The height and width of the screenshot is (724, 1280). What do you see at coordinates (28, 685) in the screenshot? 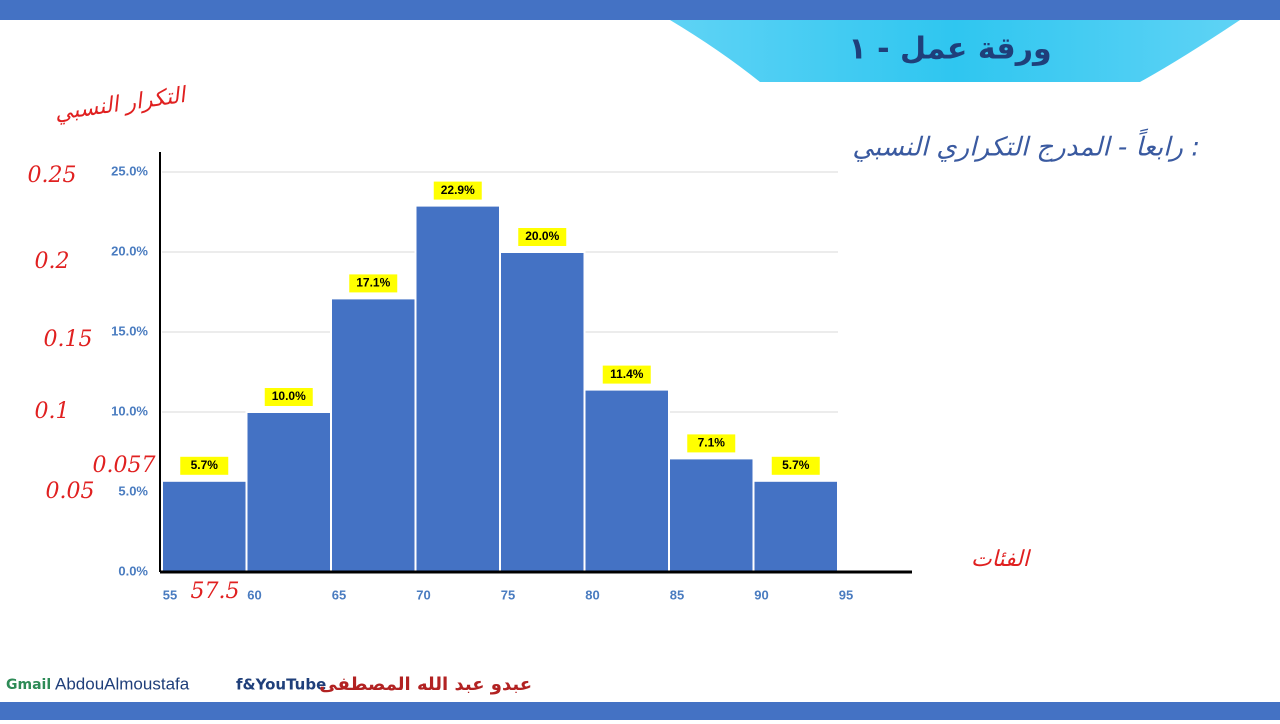
I see `email-label: Gmail` at bounding box center [28, 685].